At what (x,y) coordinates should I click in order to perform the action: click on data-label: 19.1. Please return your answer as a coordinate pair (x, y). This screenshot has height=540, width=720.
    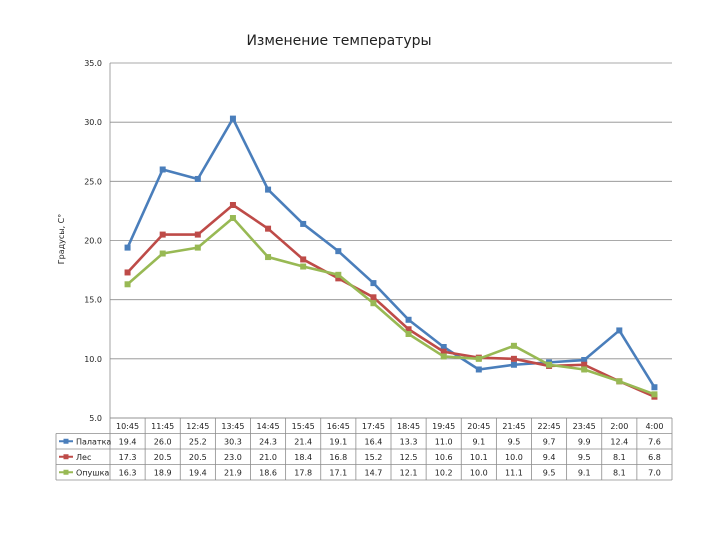
    Looking at the image, I should click on (338, 441).